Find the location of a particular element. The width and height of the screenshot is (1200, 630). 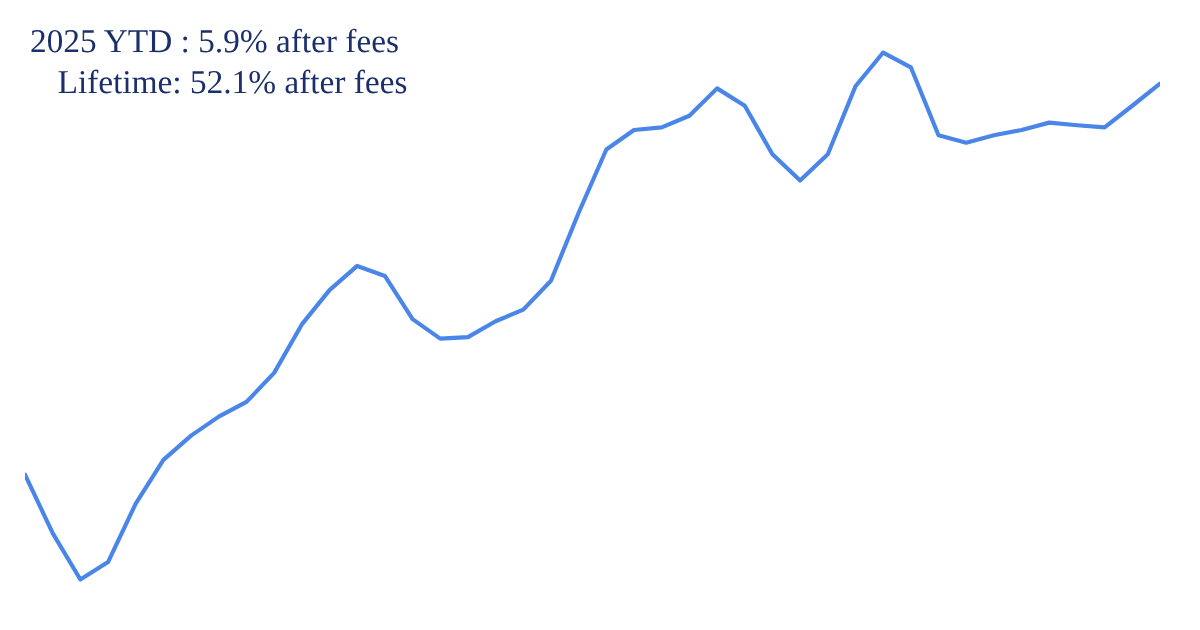

annotation: 2025 YTD : 5.9% after fees is located at coordinates (214, 40).